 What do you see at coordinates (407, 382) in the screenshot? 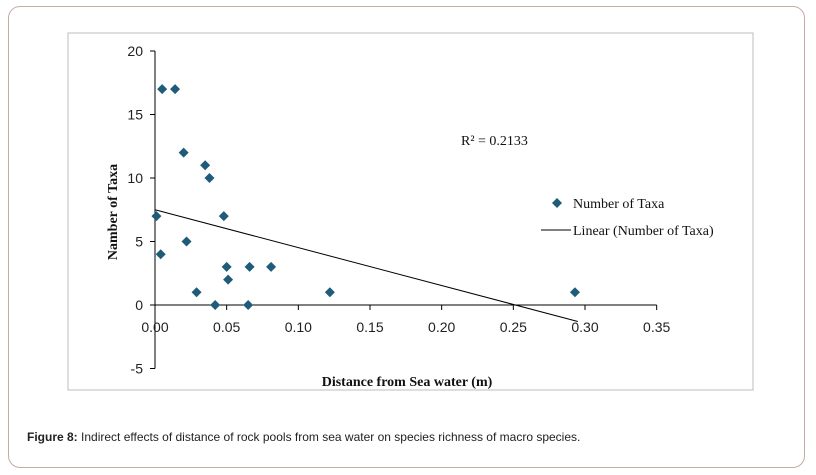
I see `x-axis-title: Distance from Sea water (m)` at bounding box center [407, 382].